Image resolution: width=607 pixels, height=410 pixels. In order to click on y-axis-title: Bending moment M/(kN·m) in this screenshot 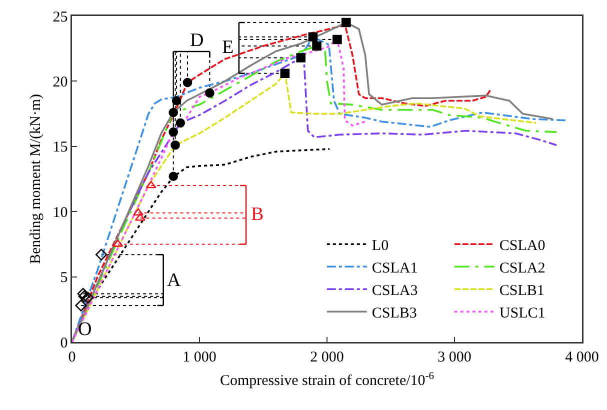, I will do `click(36, 179)`.